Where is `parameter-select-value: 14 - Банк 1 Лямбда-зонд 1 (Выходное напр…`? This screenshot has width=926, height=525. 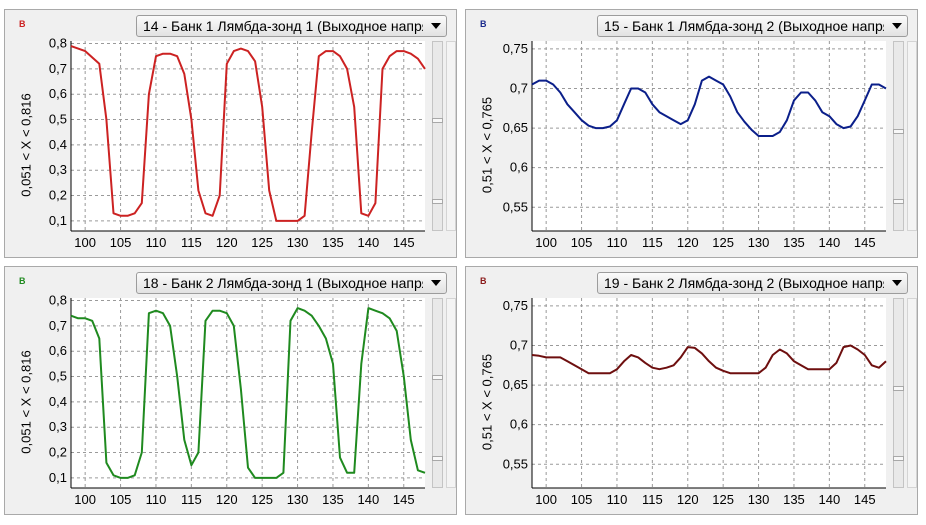 parameter-select-value: 14 - Банк 1 Лямбда-зонд 1 (Выходное напр… is located at coordinates (283, 26).